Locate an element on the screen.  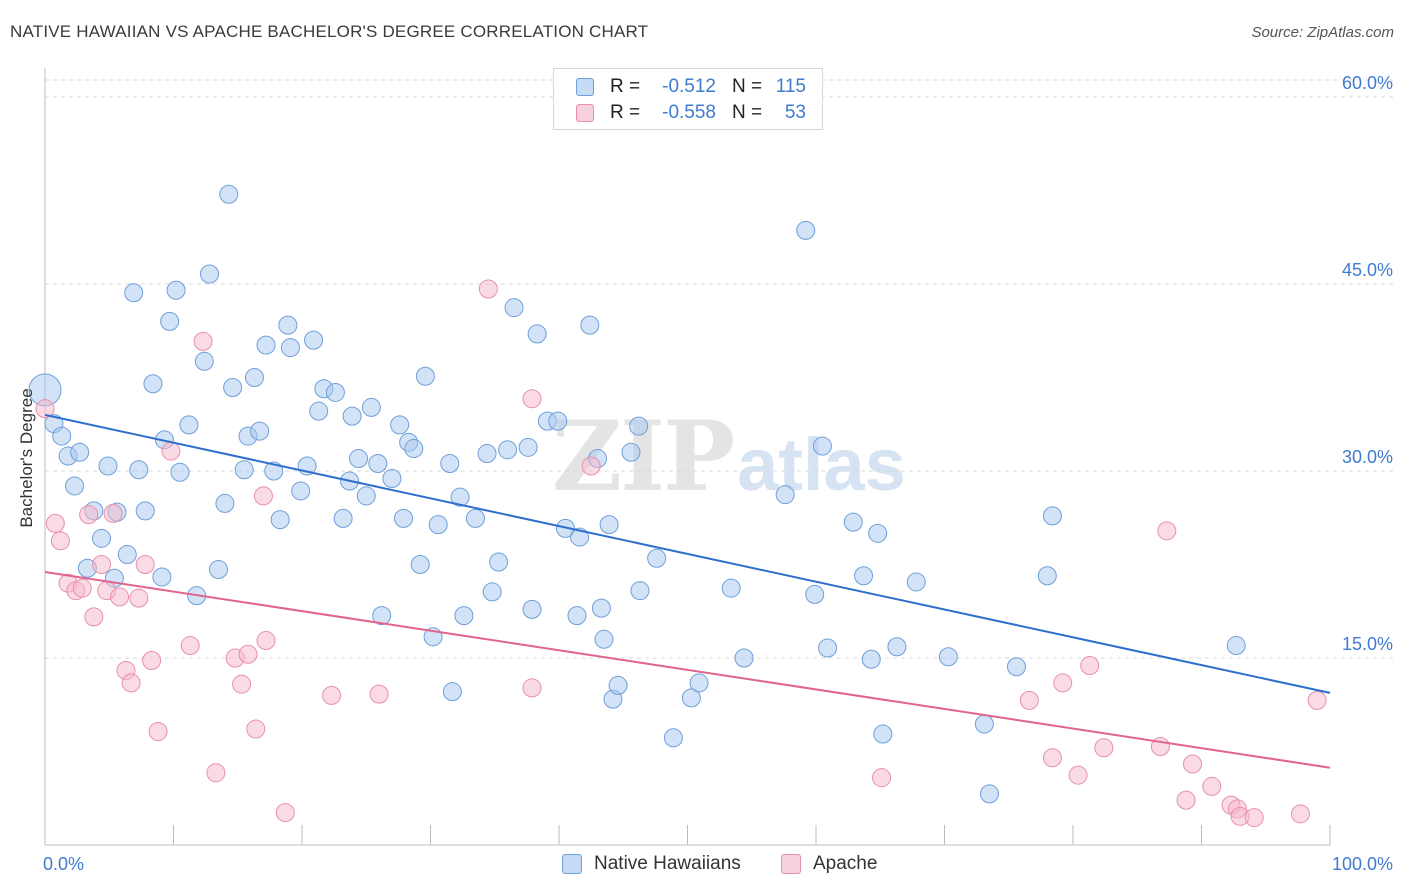
legend-r-value: -0.512 is located at coordinates (689, 86).